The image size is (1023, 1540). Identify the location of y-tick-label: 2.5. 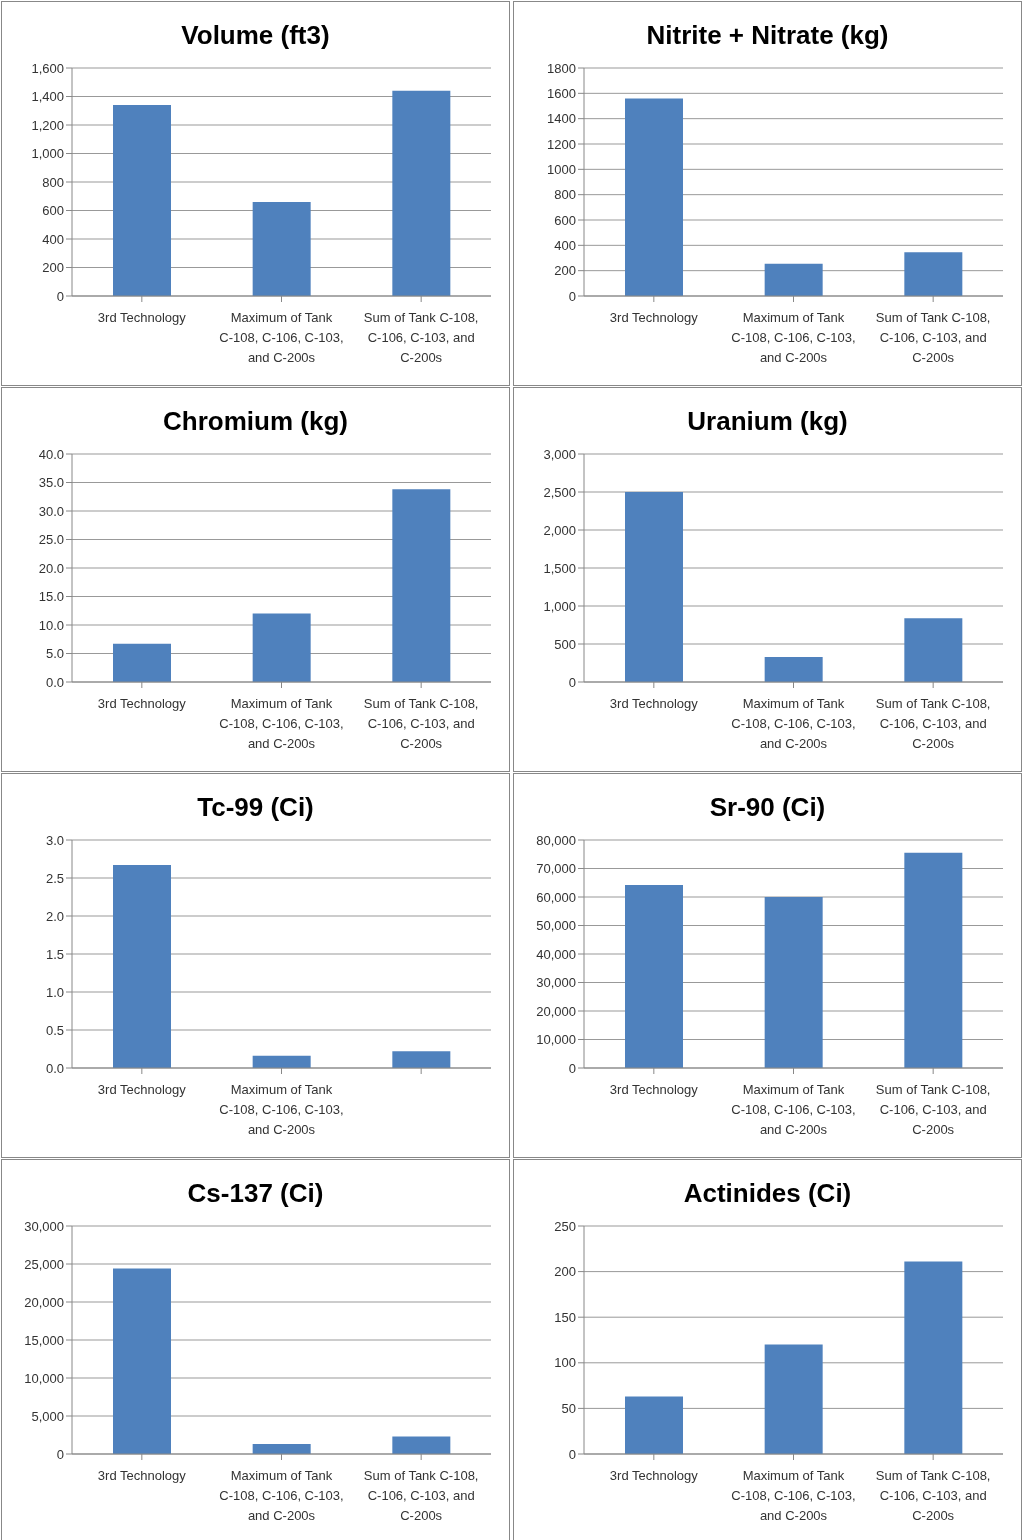
(54, 878).